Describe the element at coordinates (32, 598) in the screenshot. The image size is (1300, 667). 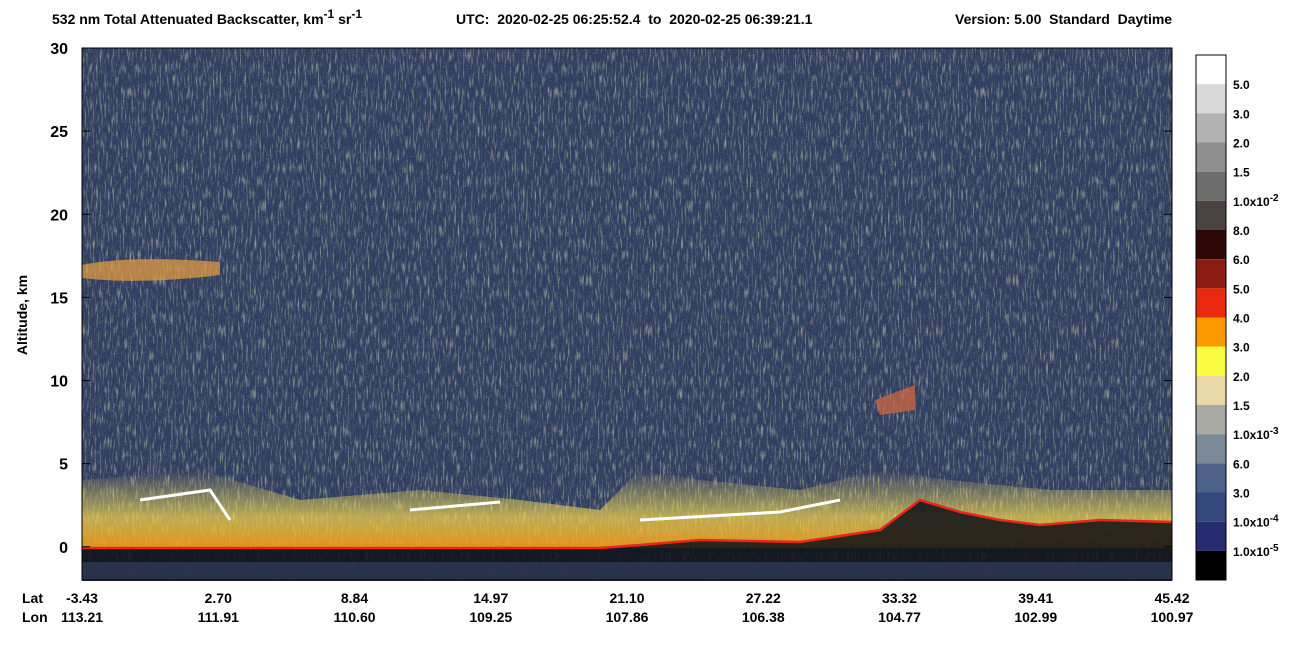
I see `x-row-name: Lat` at that location.